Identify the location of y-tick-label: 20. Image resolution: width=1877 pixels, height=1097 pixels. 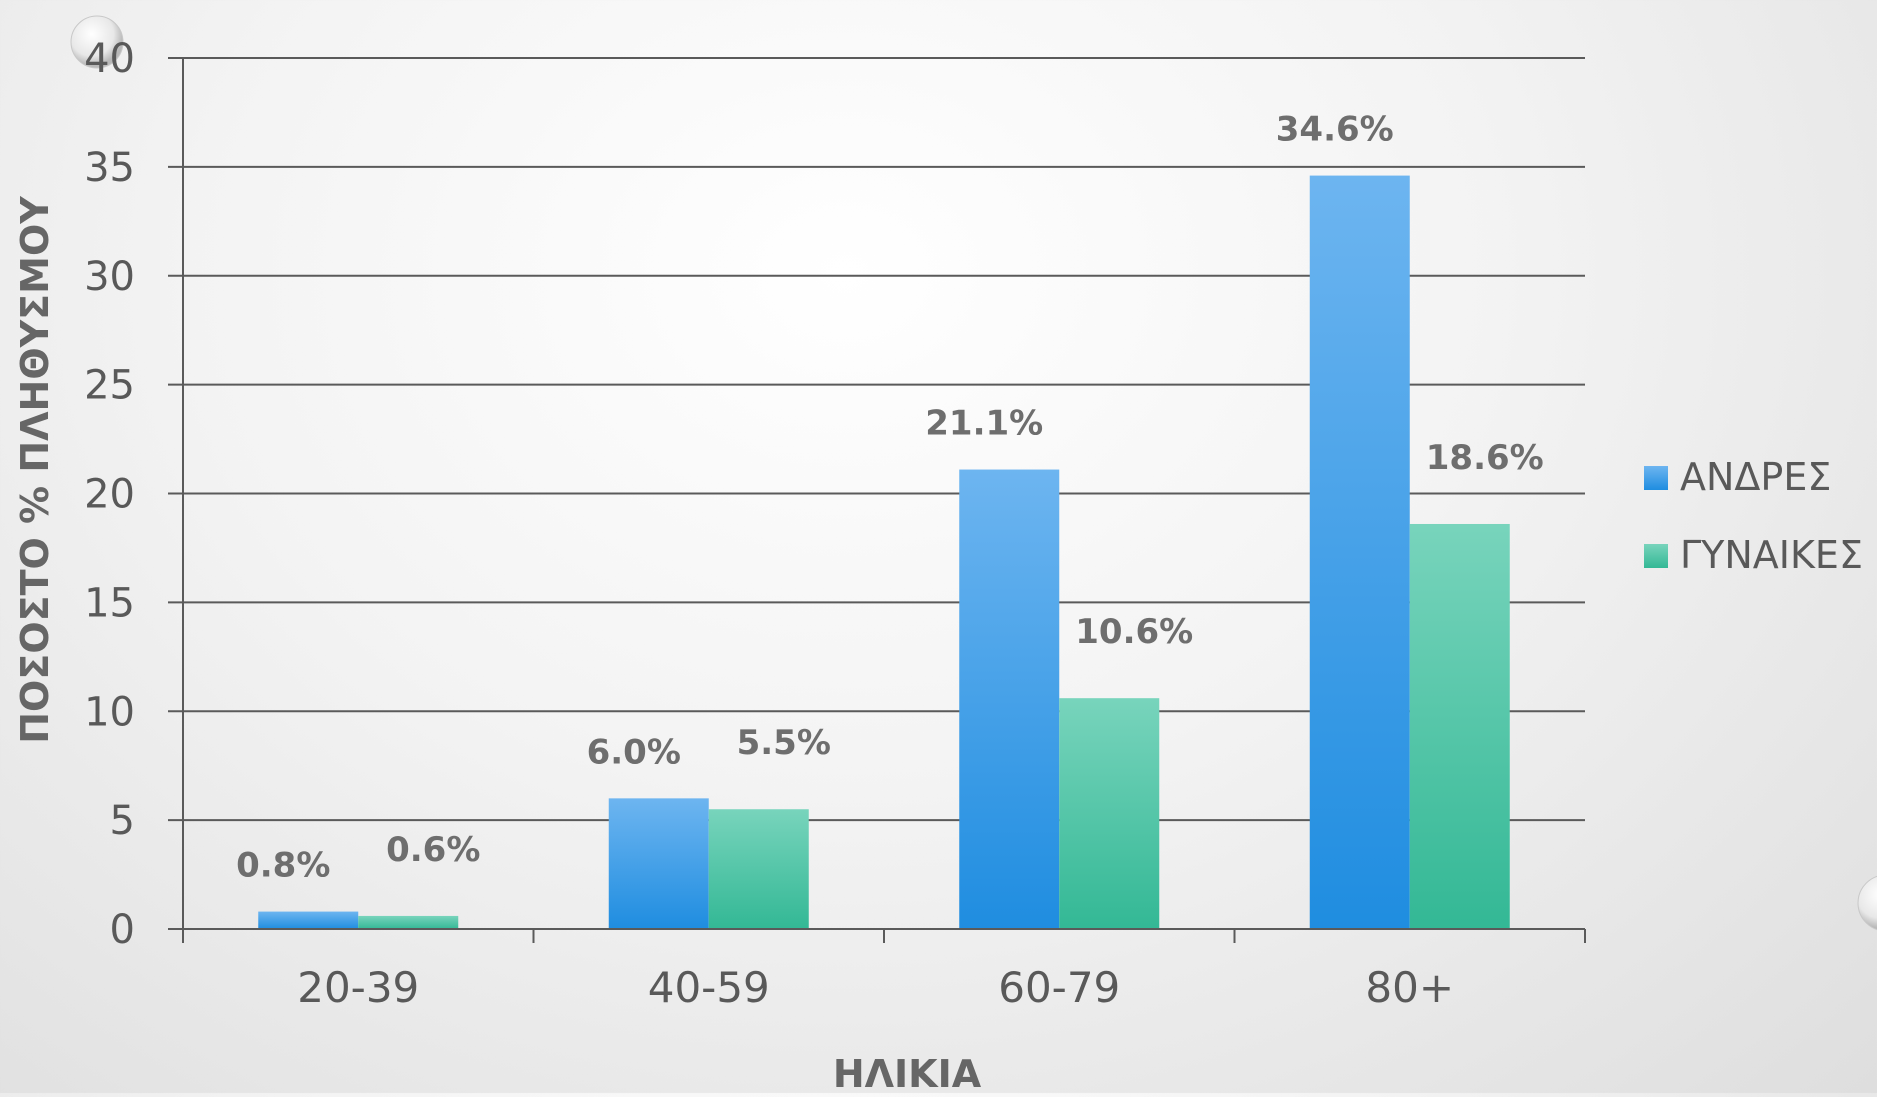
(109, 495).